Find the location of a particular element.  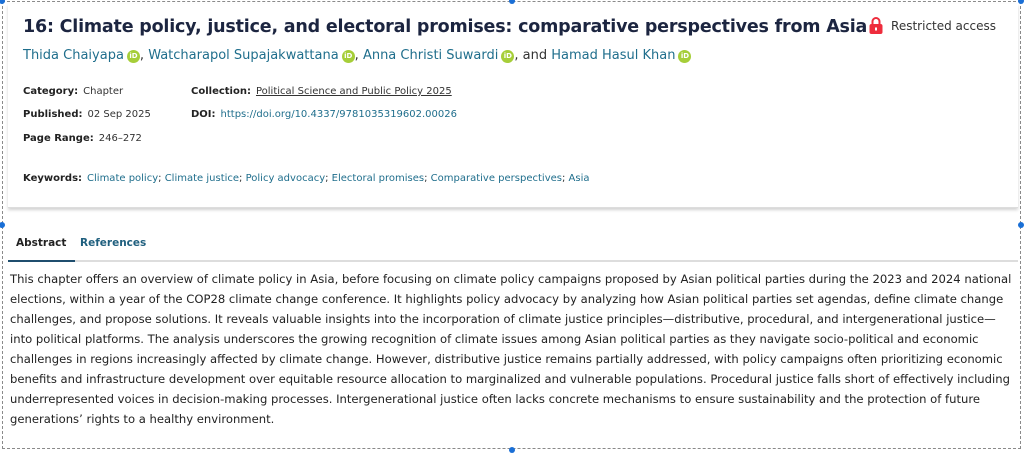

doi-label: DOI: is located at coordinates (203, 114).